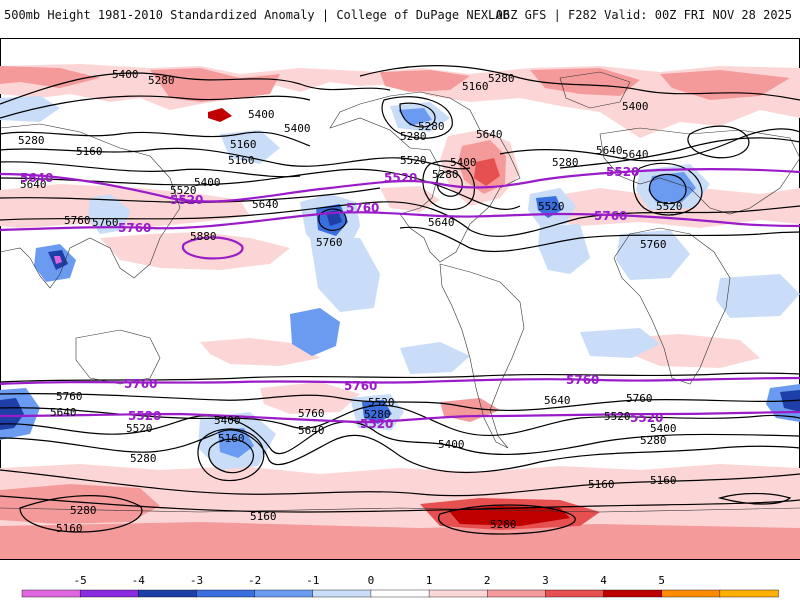 This screenshot has height=600, width=800. I want to click on colorbar-tick-label: -5, so click(80, 580).